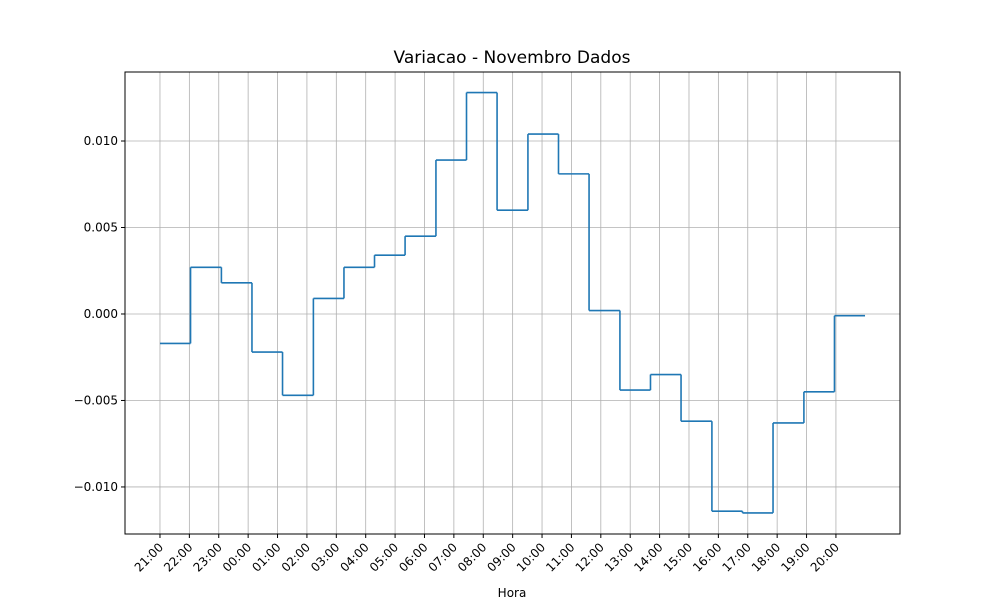 The height and width of the screenshot is (604, 1000). Describe the element at coordinates (443, 557) in the screenshot. I see `x-tick-label: 07:00` at that location.